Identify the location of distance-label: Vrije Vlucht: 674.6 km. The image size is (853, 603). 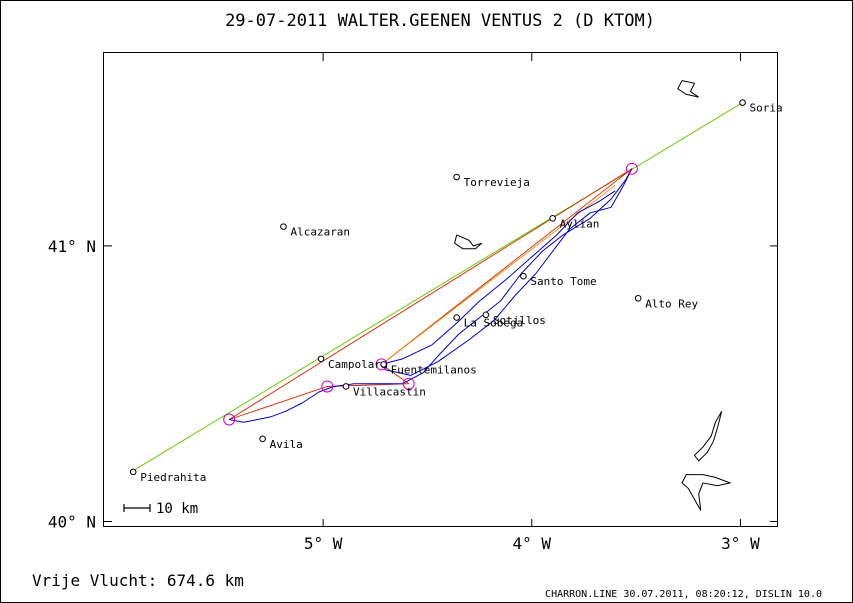
(138, 580).